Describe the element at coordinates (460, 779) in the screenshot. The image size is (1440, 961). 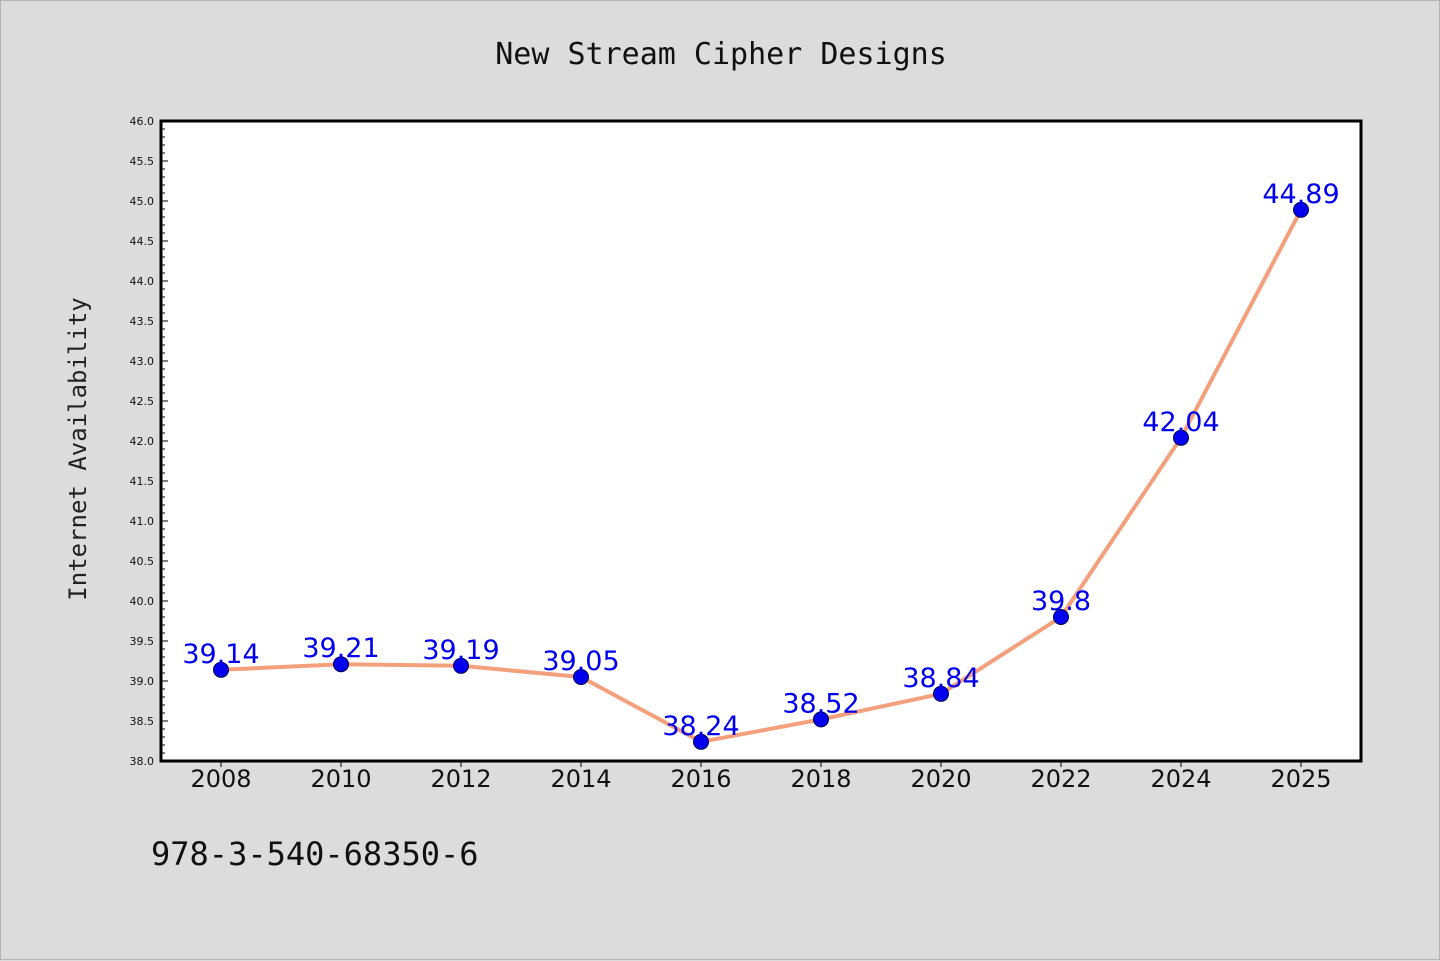
I see `x-tick-label: 2012` at that location.